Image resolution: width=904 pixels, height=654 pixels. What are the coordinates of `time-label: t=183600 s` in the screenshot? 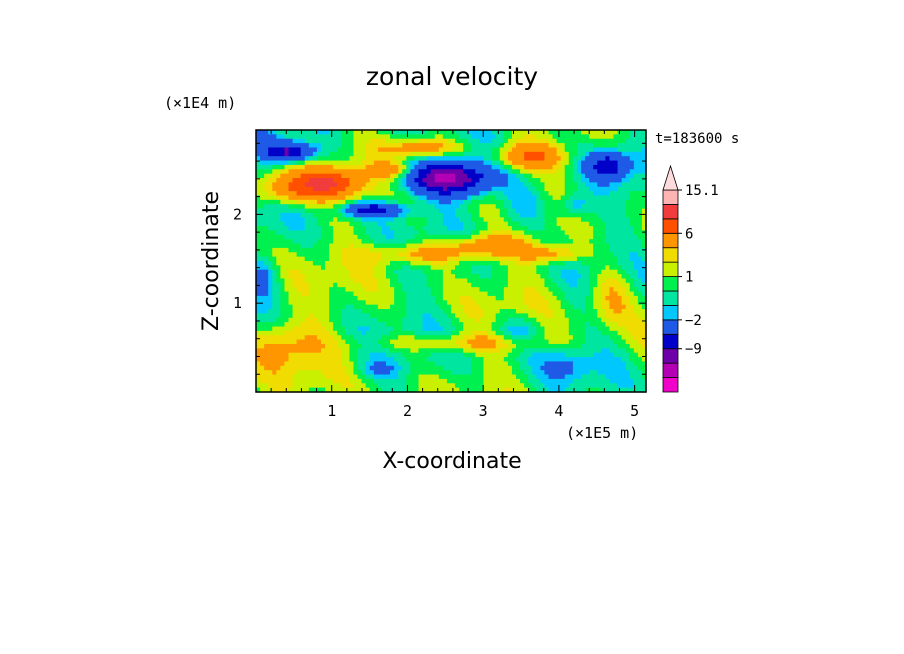 It's located at (697, 139).